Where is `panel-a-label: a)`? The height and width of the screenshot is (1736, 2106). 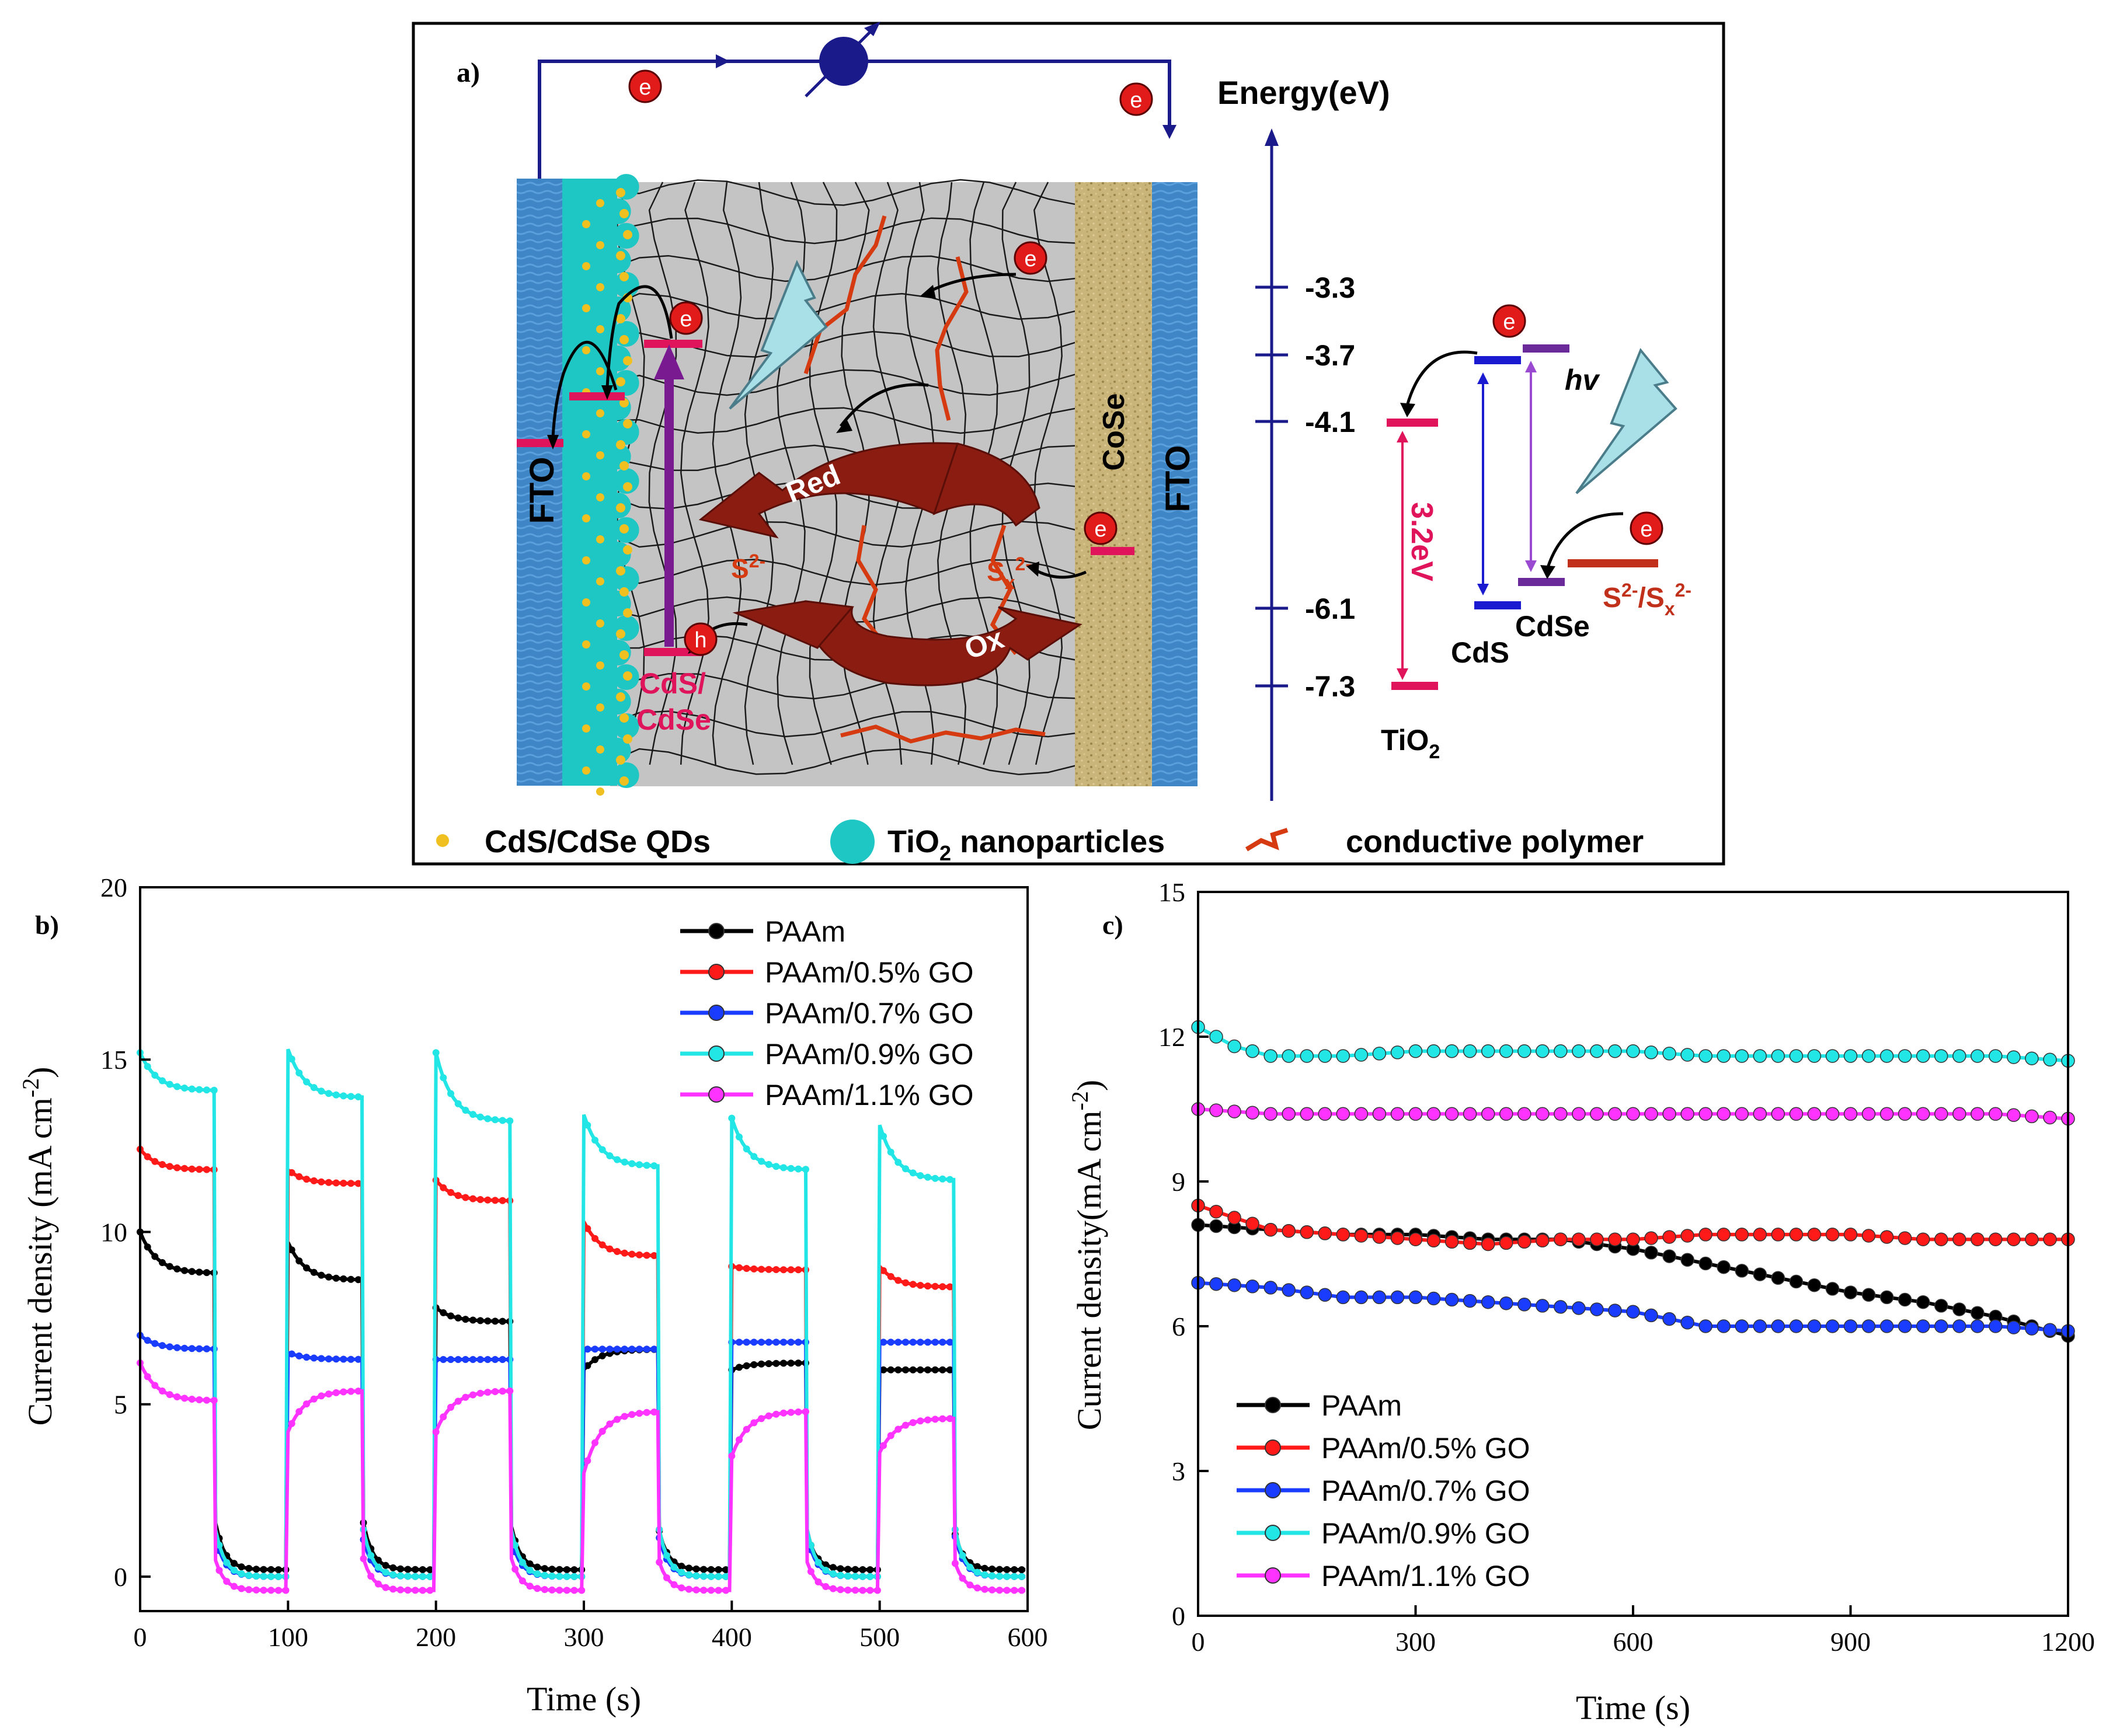 panel-a-label: a) is located at coordinates (469, 72).